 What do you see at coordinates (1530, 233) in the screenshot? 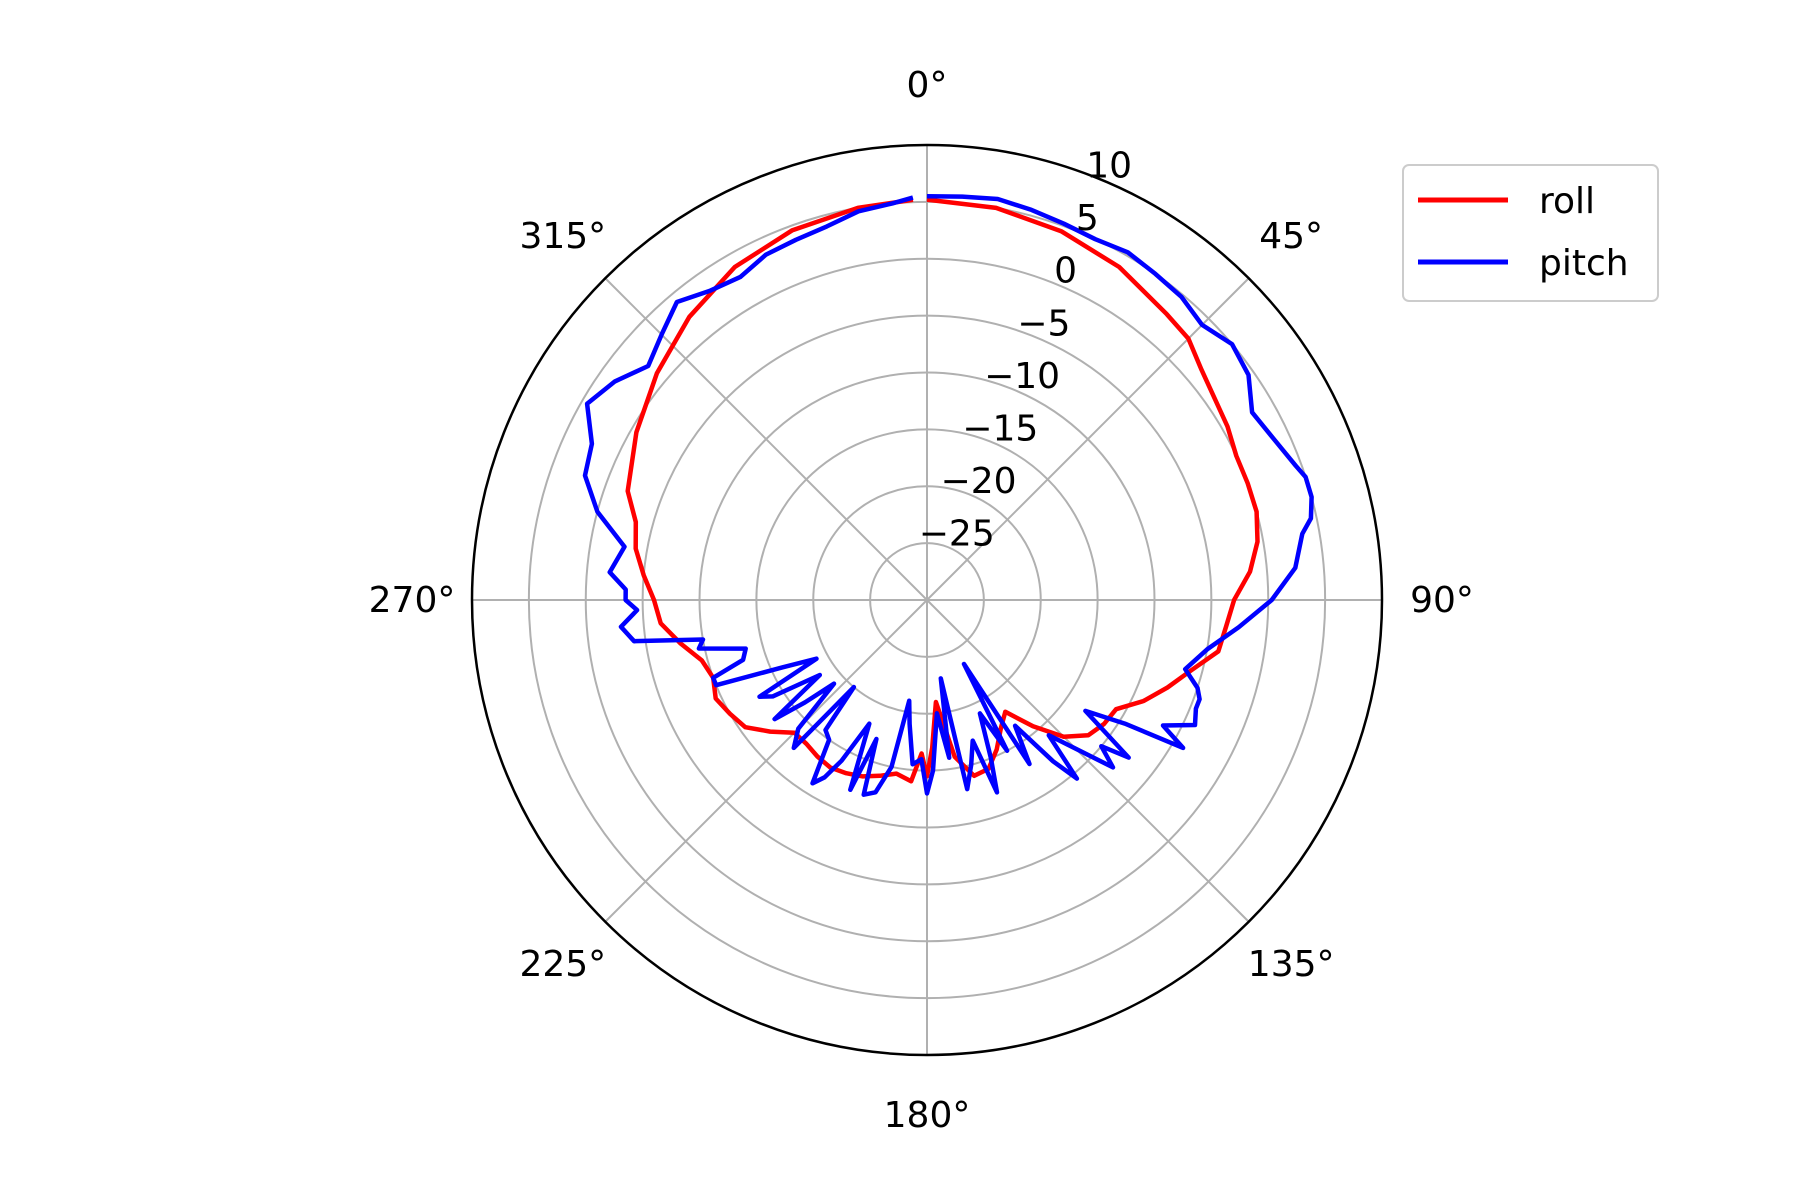
I see `legend: roll pitch` at bounding box center [1530, 233].